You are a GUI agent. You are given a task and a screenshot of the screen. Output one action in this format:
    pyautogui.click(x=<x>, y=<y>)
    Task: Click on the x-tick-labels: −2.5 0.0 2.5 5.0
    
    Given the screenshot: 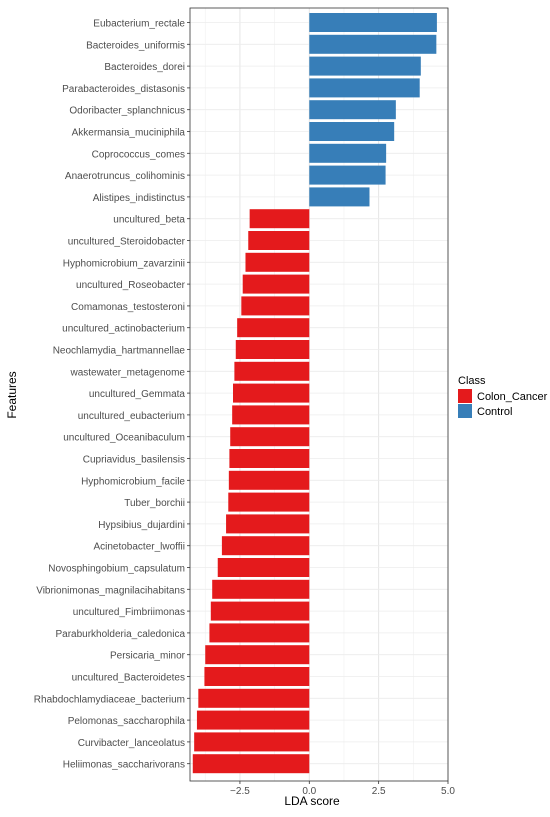 What is the action you would take?
    pyautogui.click(x=342, y=789)
    